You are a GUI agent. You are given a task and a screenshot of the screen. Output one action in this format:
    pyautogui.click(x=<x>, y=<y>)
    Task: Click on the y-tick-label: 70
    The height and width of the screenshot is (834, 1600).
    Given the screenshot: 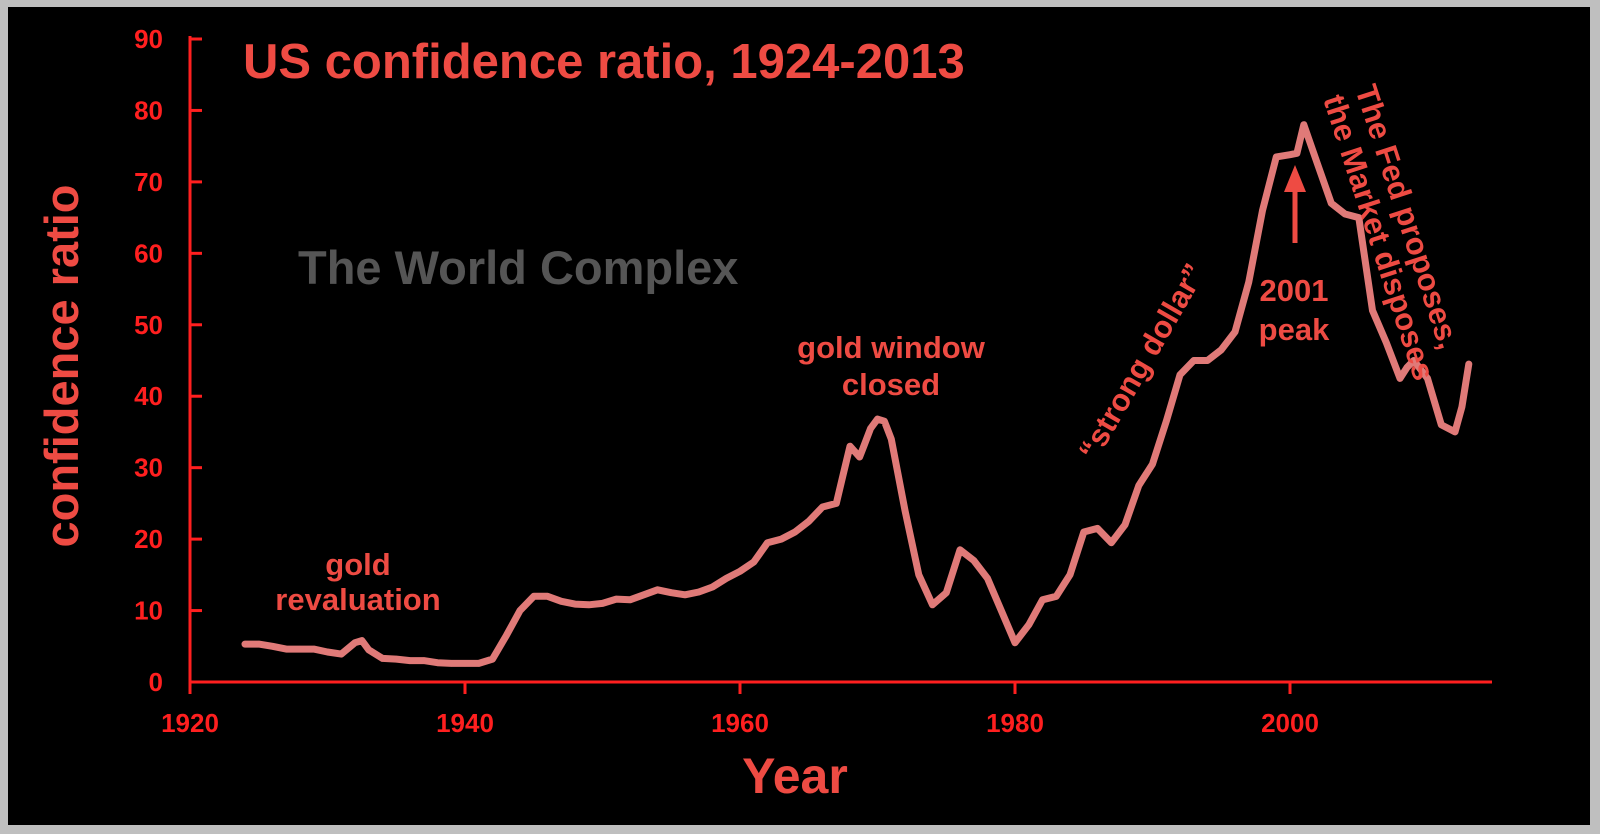 What is the action you would take?
    pyautogui.click(x=148, y=182)
    